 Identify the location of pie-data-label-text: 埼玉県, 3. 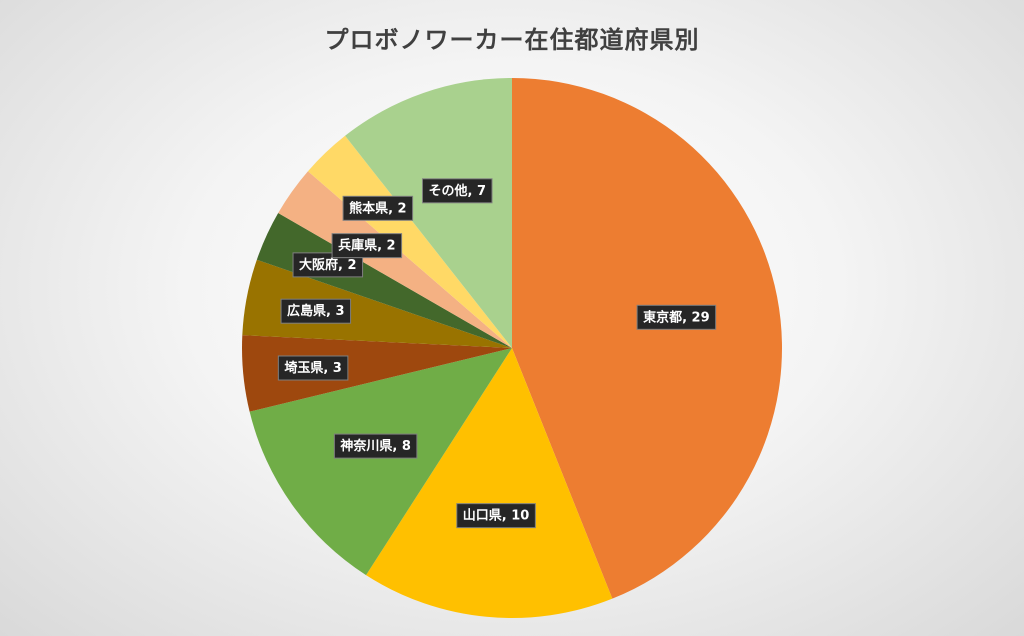
(313, 368).